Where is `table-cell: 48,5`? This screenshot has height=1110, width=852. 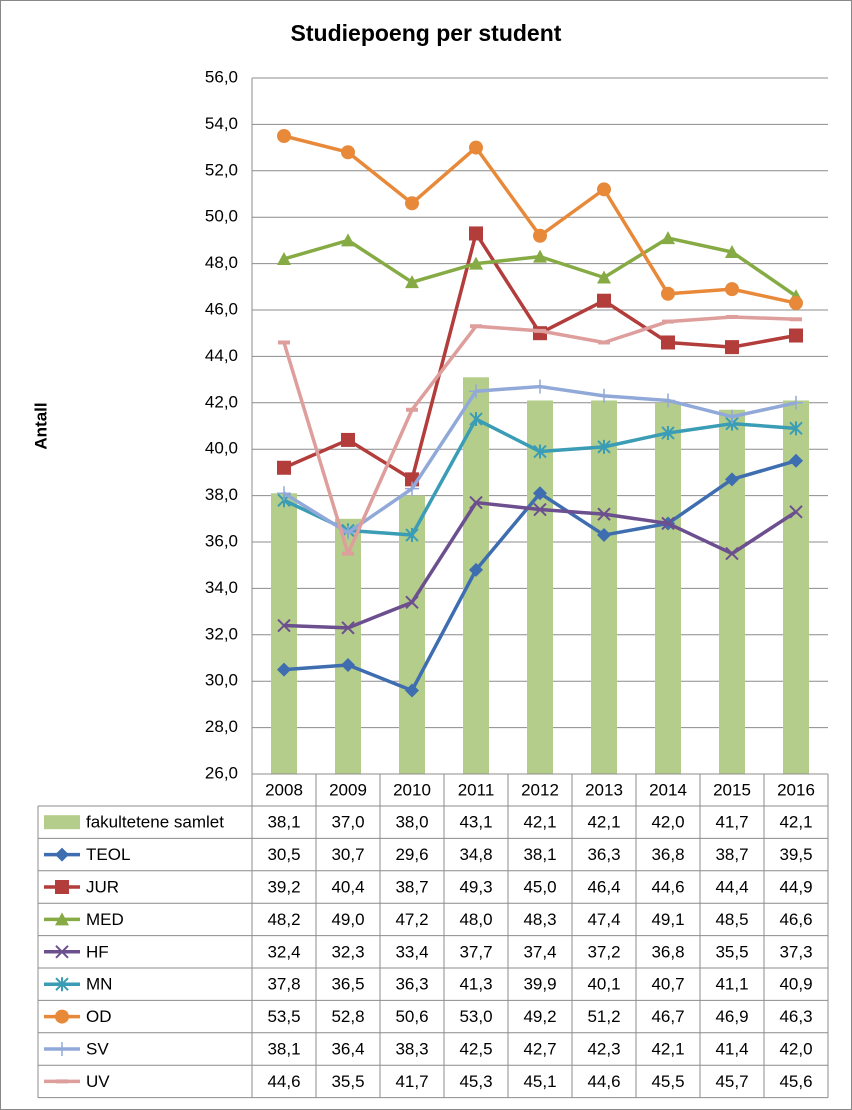 table-cell: 48,5 is located at coordinates (731, 919).